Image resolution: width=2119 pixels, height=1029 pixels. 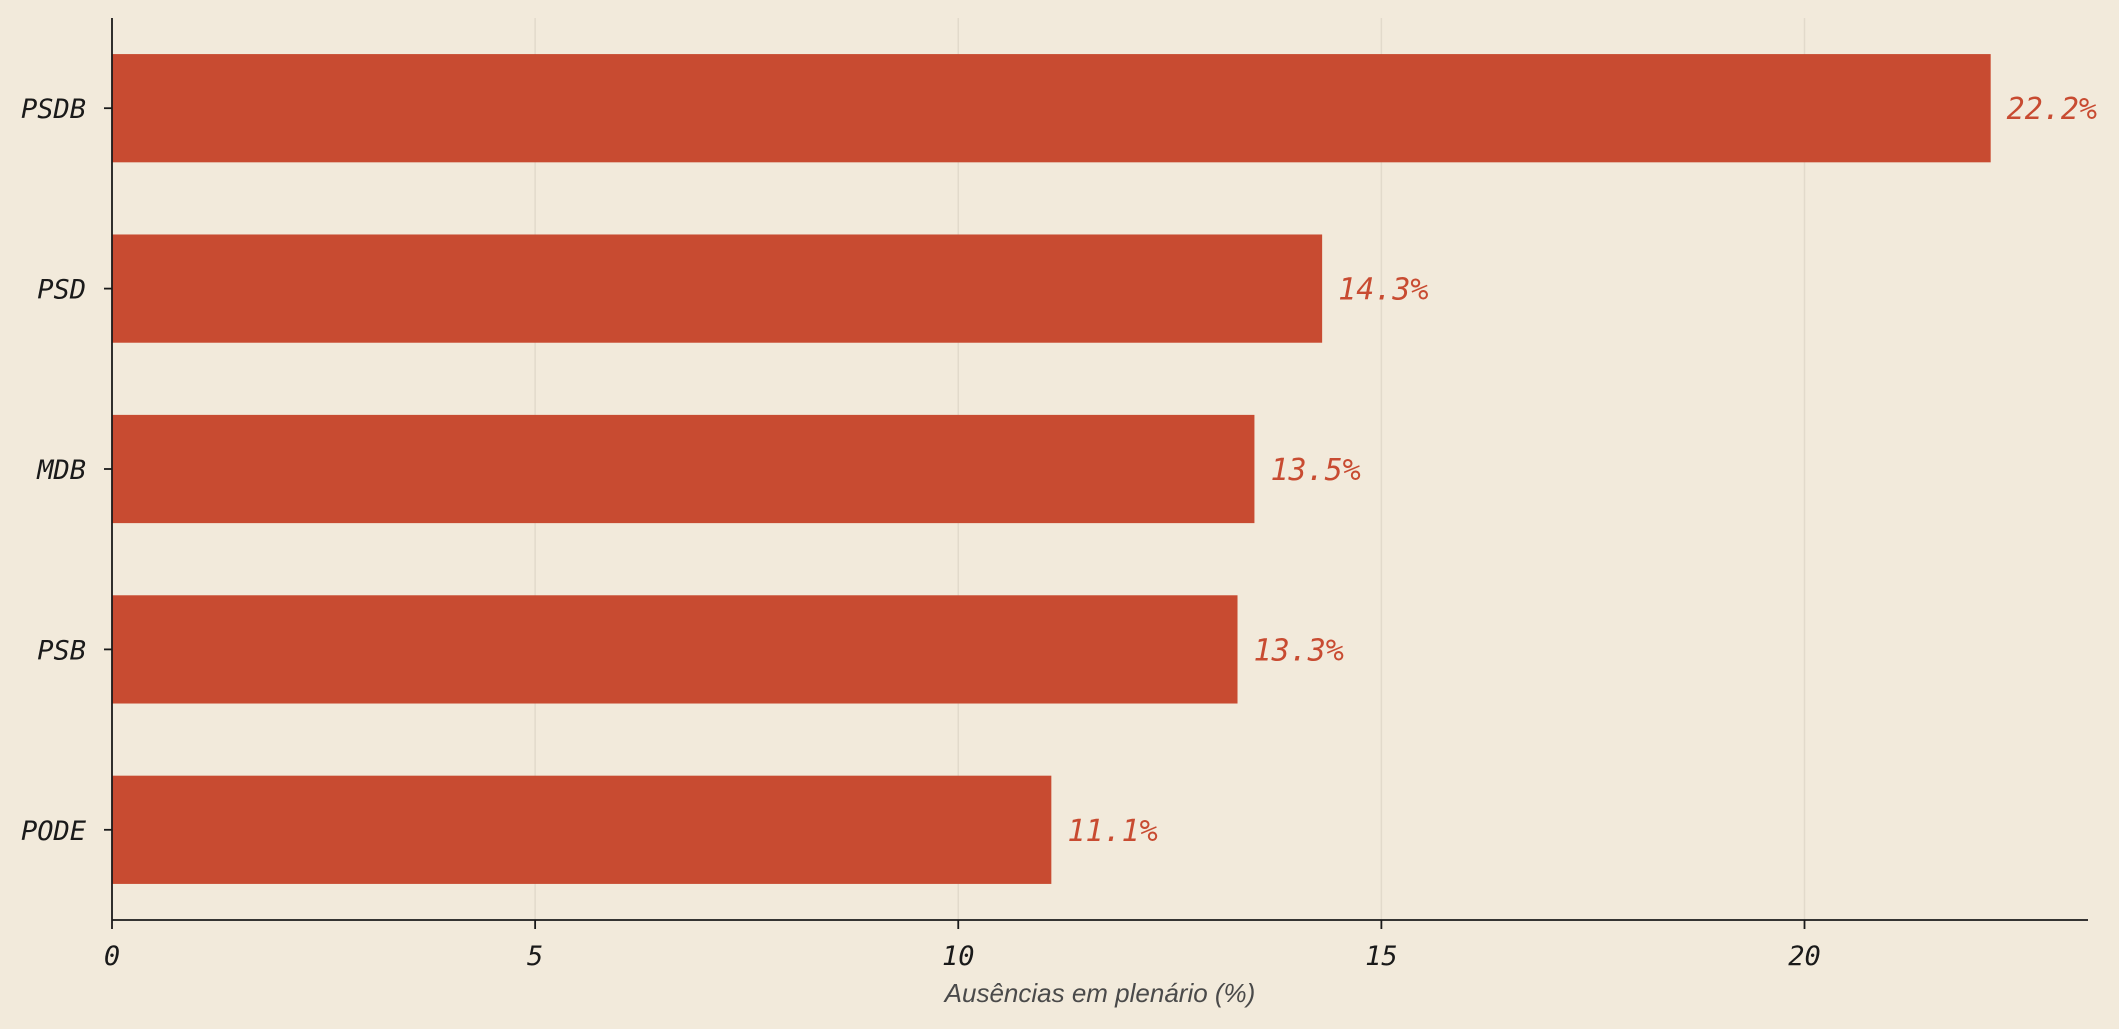 What do you see at coordinates (1315, 470) in the screenshot?
I see `value-label-mdb: 13.5%` at bounding box center [1315, 470].